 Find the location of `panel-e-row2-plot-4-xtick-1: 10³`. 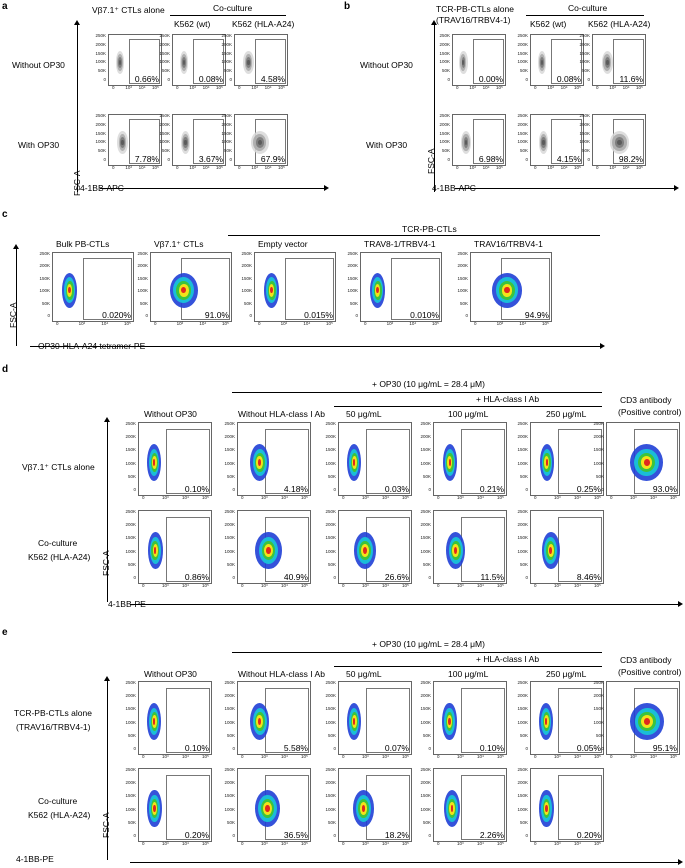

panel-e-row2-plot-4-xtick-1: 10³ is located at coordinates (557, 843).